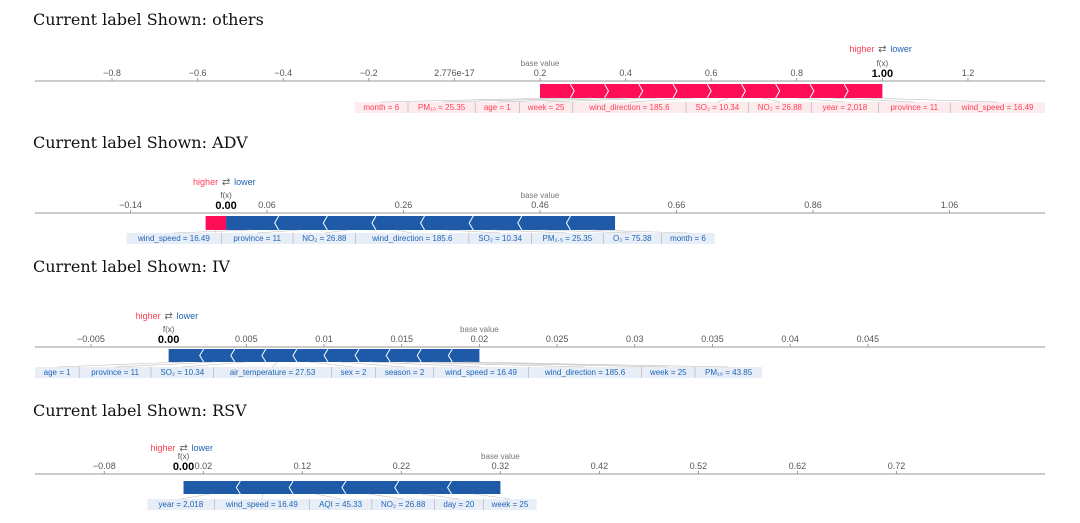  What do you see at coordinates (131, 266) in the screenshot?
I see `panel-title-iv: Current label Shown: IV` at bounding box center [131, 266].